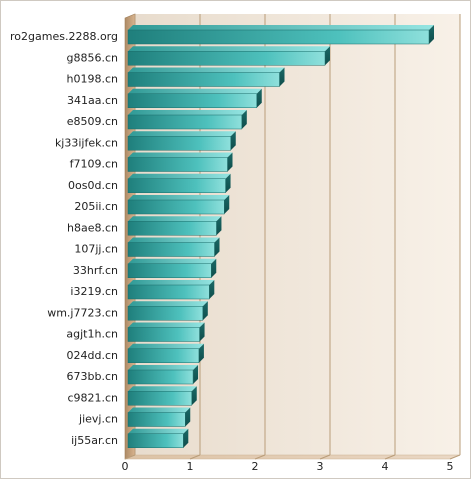 This screenshot has height=479, width=471. Describe the element at coordinates (82, 312) in the screenshot. I see `category-label-14: wm.j7723.cn` at that location.